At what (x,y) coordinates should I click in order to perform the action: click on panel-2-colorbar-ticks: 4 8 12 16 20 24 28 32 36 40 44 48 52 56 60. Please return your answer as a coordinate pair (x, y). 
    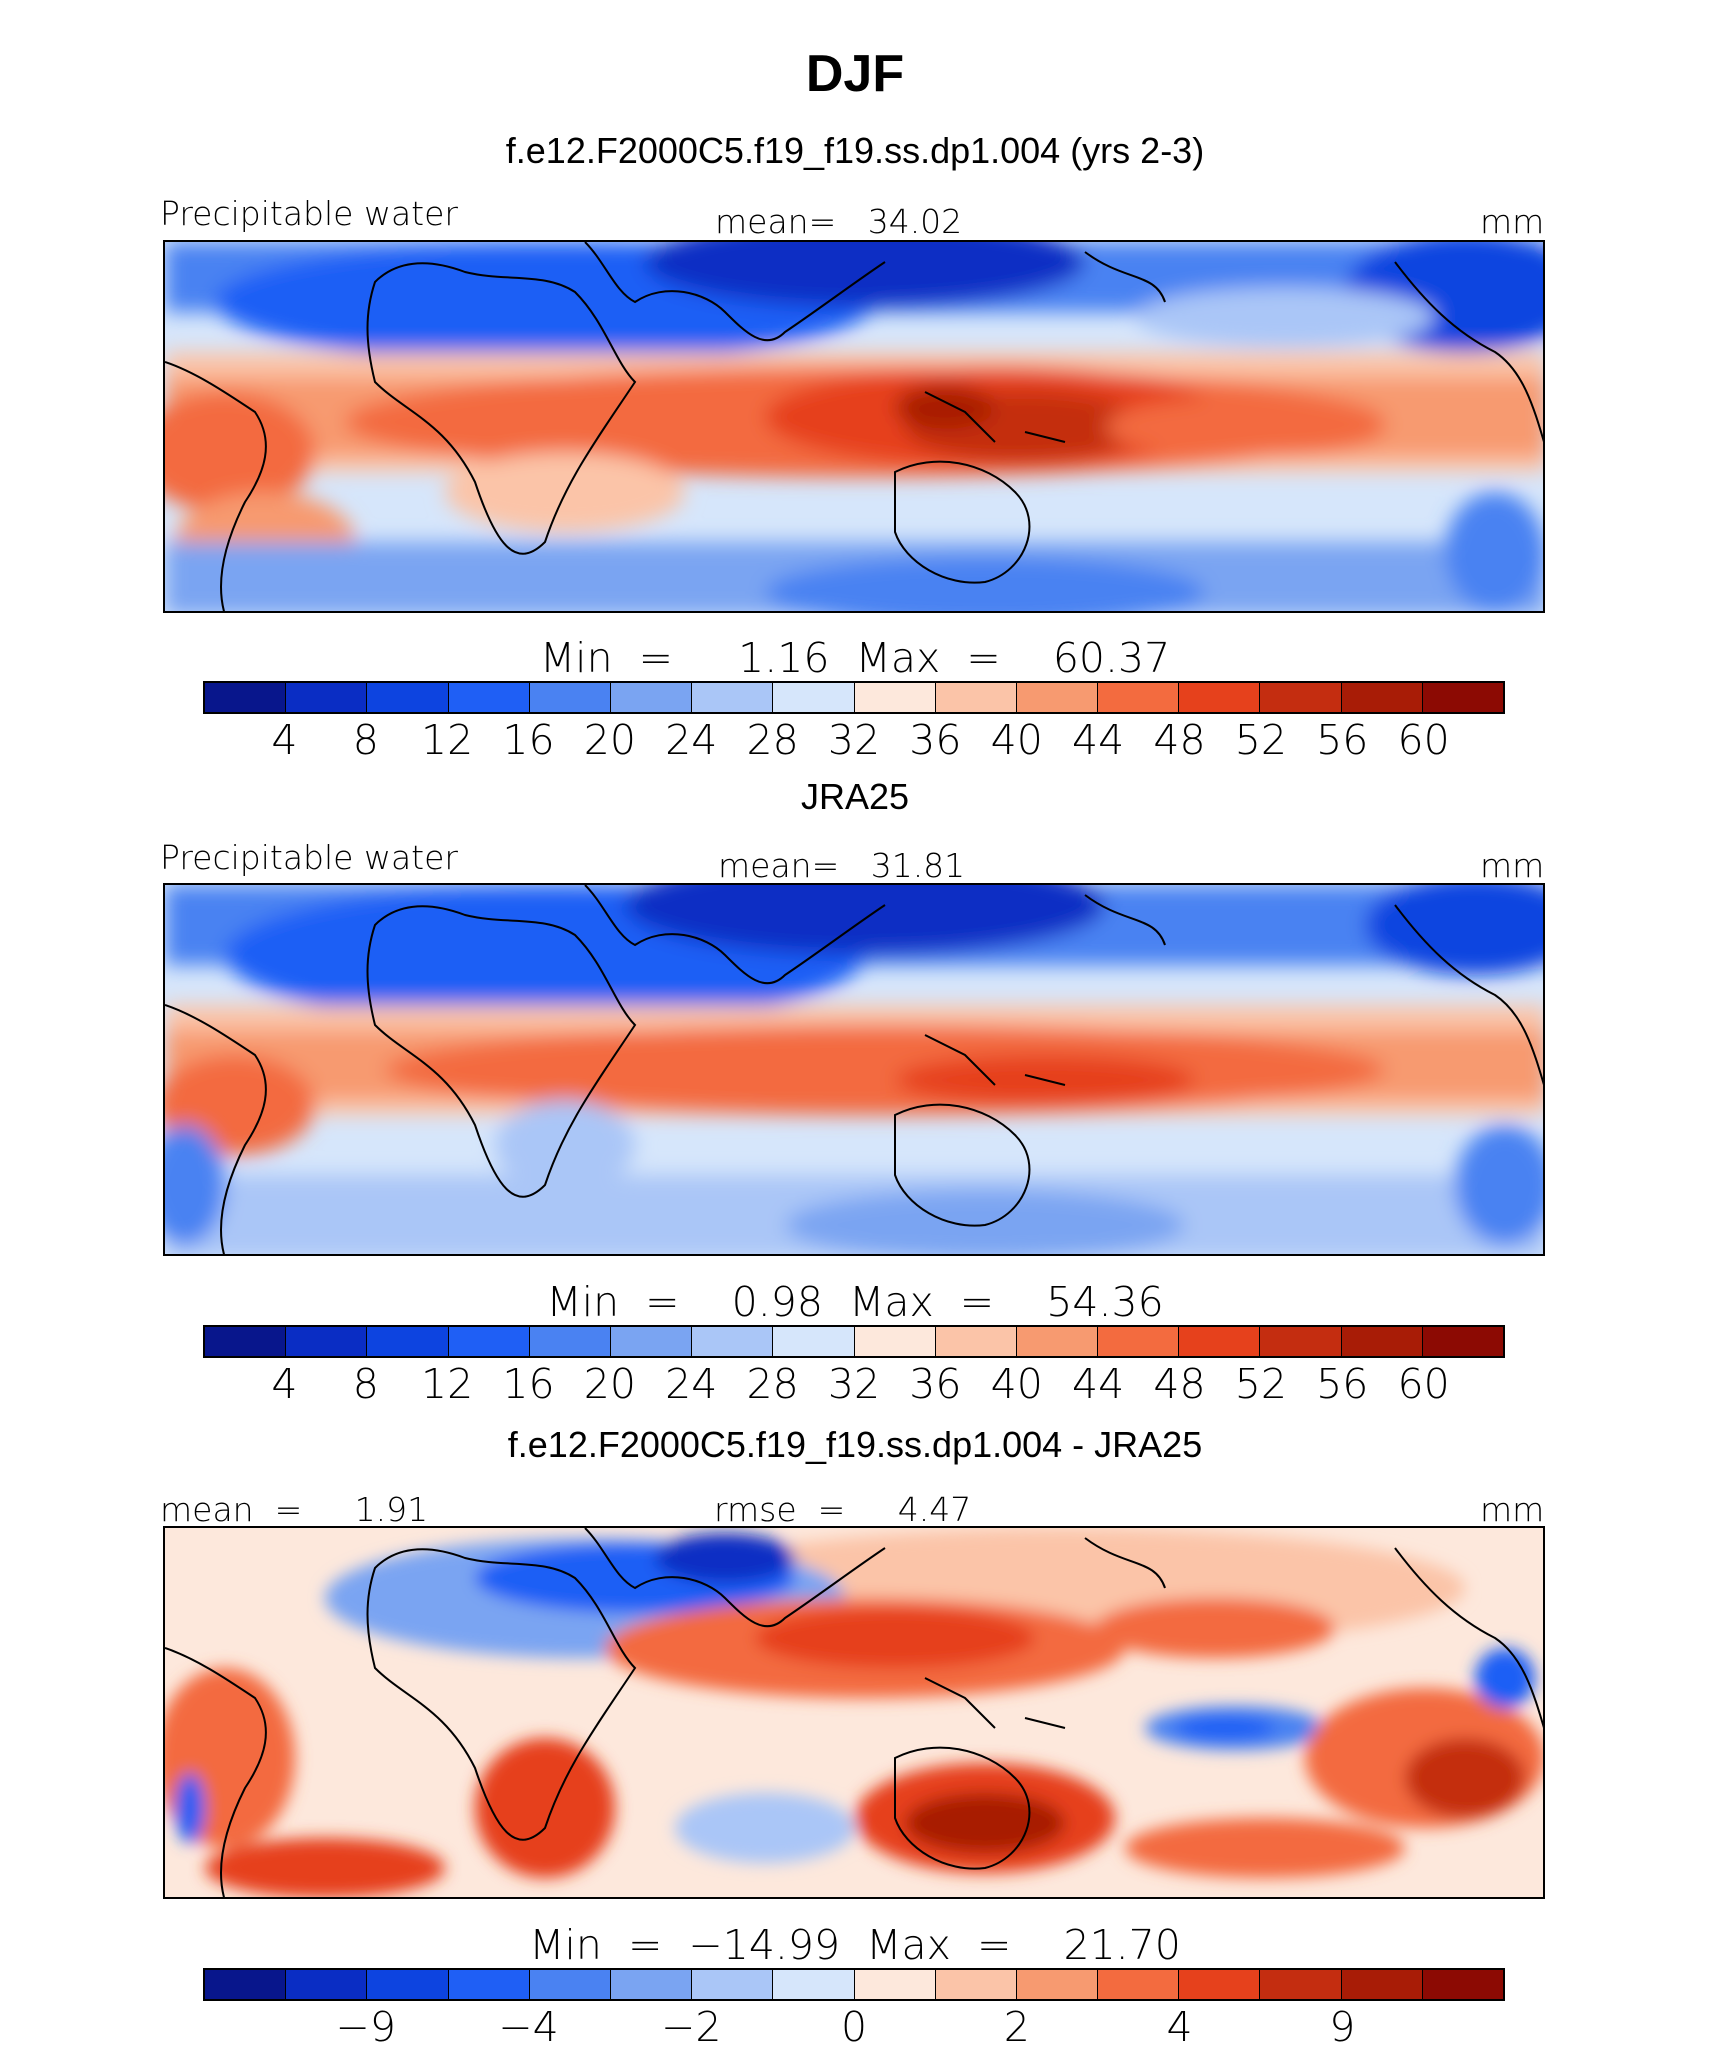
    Looking at the image, I should click on (854, 1385).